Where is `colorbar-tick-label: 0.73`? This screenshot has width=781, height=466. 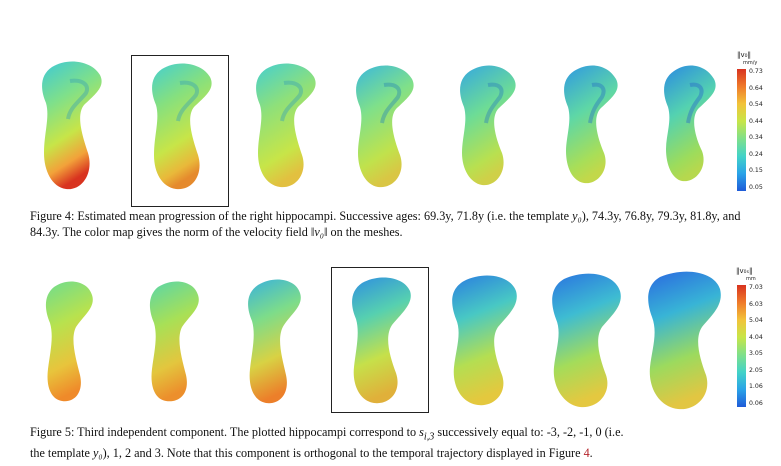
colorbar-tick-label: 0.73 is located at coordinates (756, 71).